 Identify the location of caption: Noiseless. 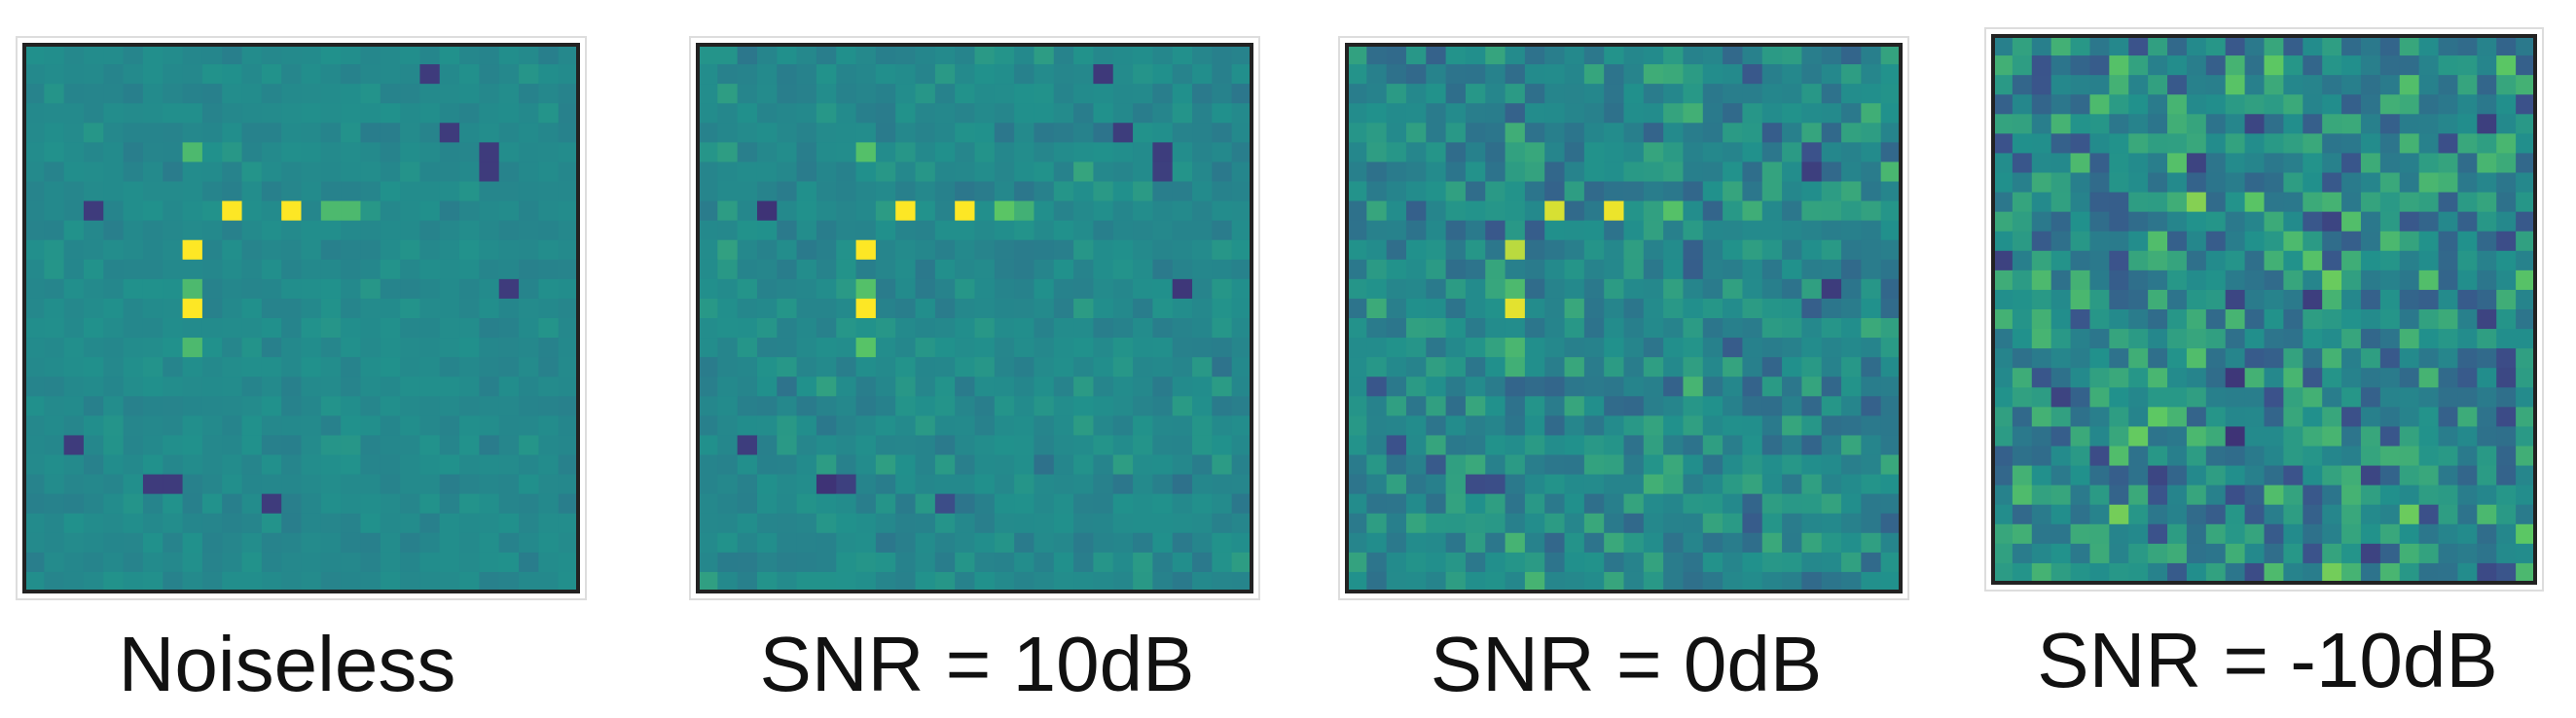
(287, 664).